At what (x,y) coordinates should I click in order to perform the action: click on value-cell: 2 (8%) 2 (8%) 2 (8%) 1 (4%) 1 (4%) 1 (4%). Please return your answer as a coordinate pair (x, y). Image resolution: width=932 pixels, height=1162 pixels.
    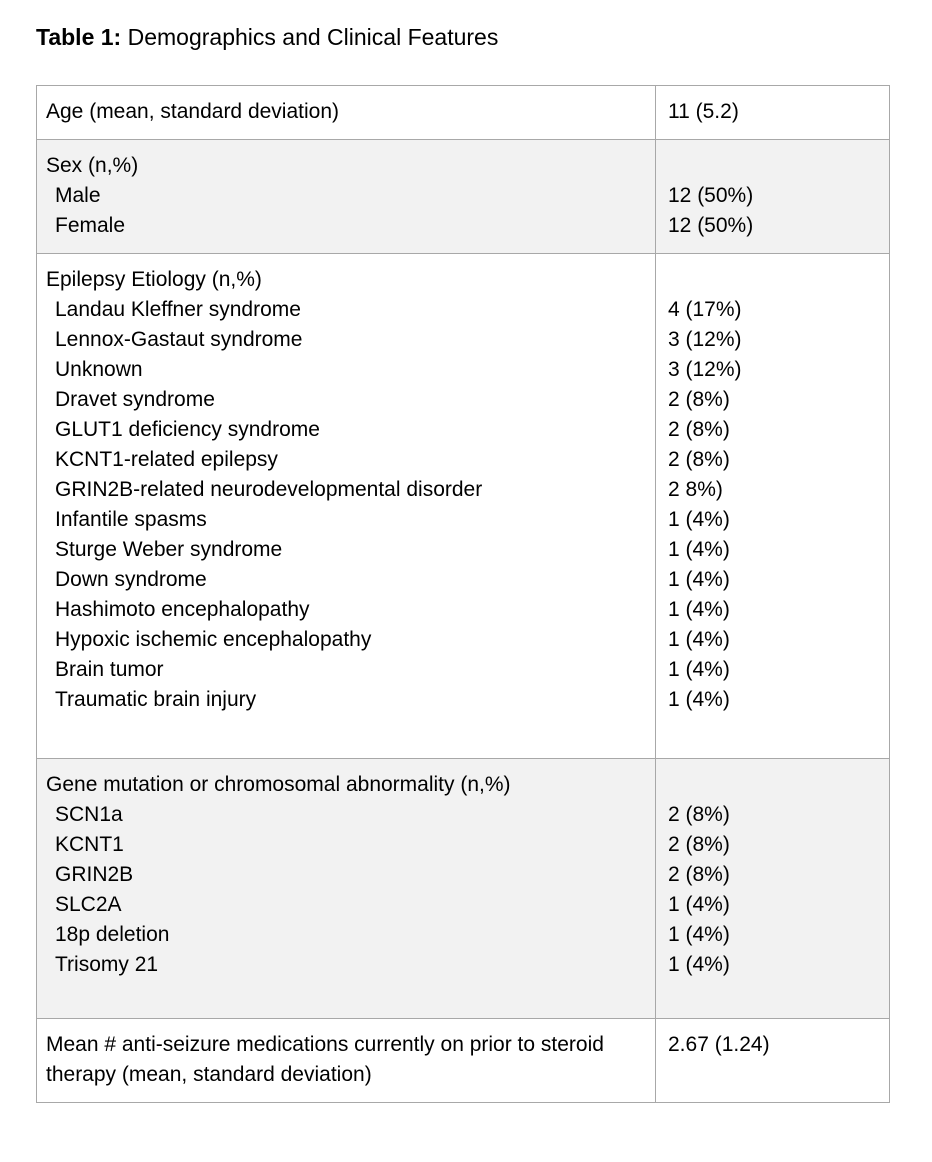
    Looking at the image, I should click on (772, 888).